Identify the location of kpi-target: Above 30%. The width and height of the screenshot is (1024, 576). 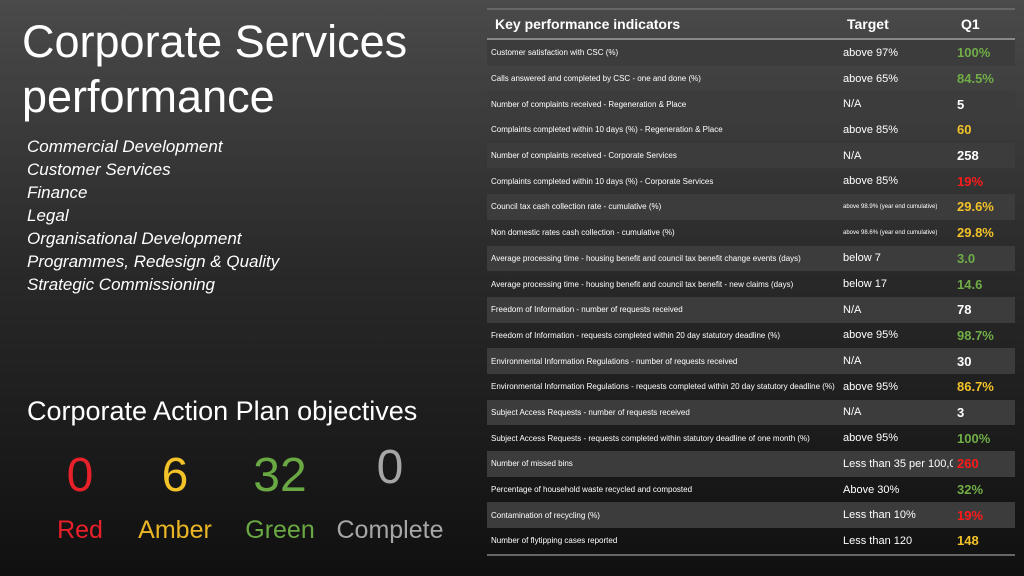
(871, 489).